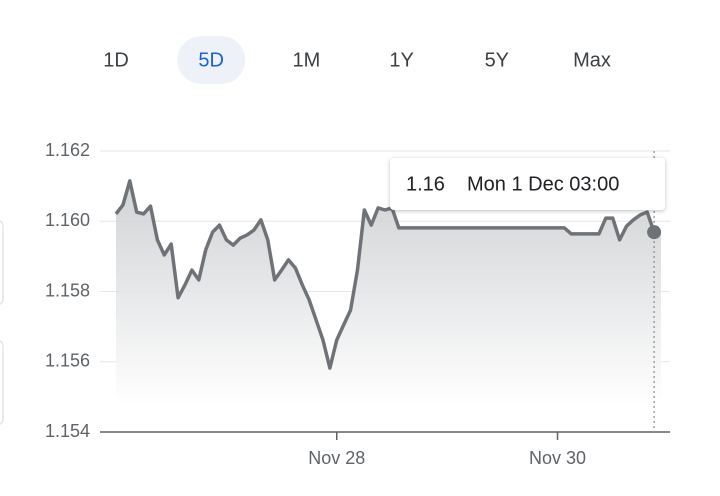 This screenshot has height=496, width=720. What do you see at coordinates (307, 60) in the screenshot?
I see `tab: 1M` at bounding box center [307, 60].